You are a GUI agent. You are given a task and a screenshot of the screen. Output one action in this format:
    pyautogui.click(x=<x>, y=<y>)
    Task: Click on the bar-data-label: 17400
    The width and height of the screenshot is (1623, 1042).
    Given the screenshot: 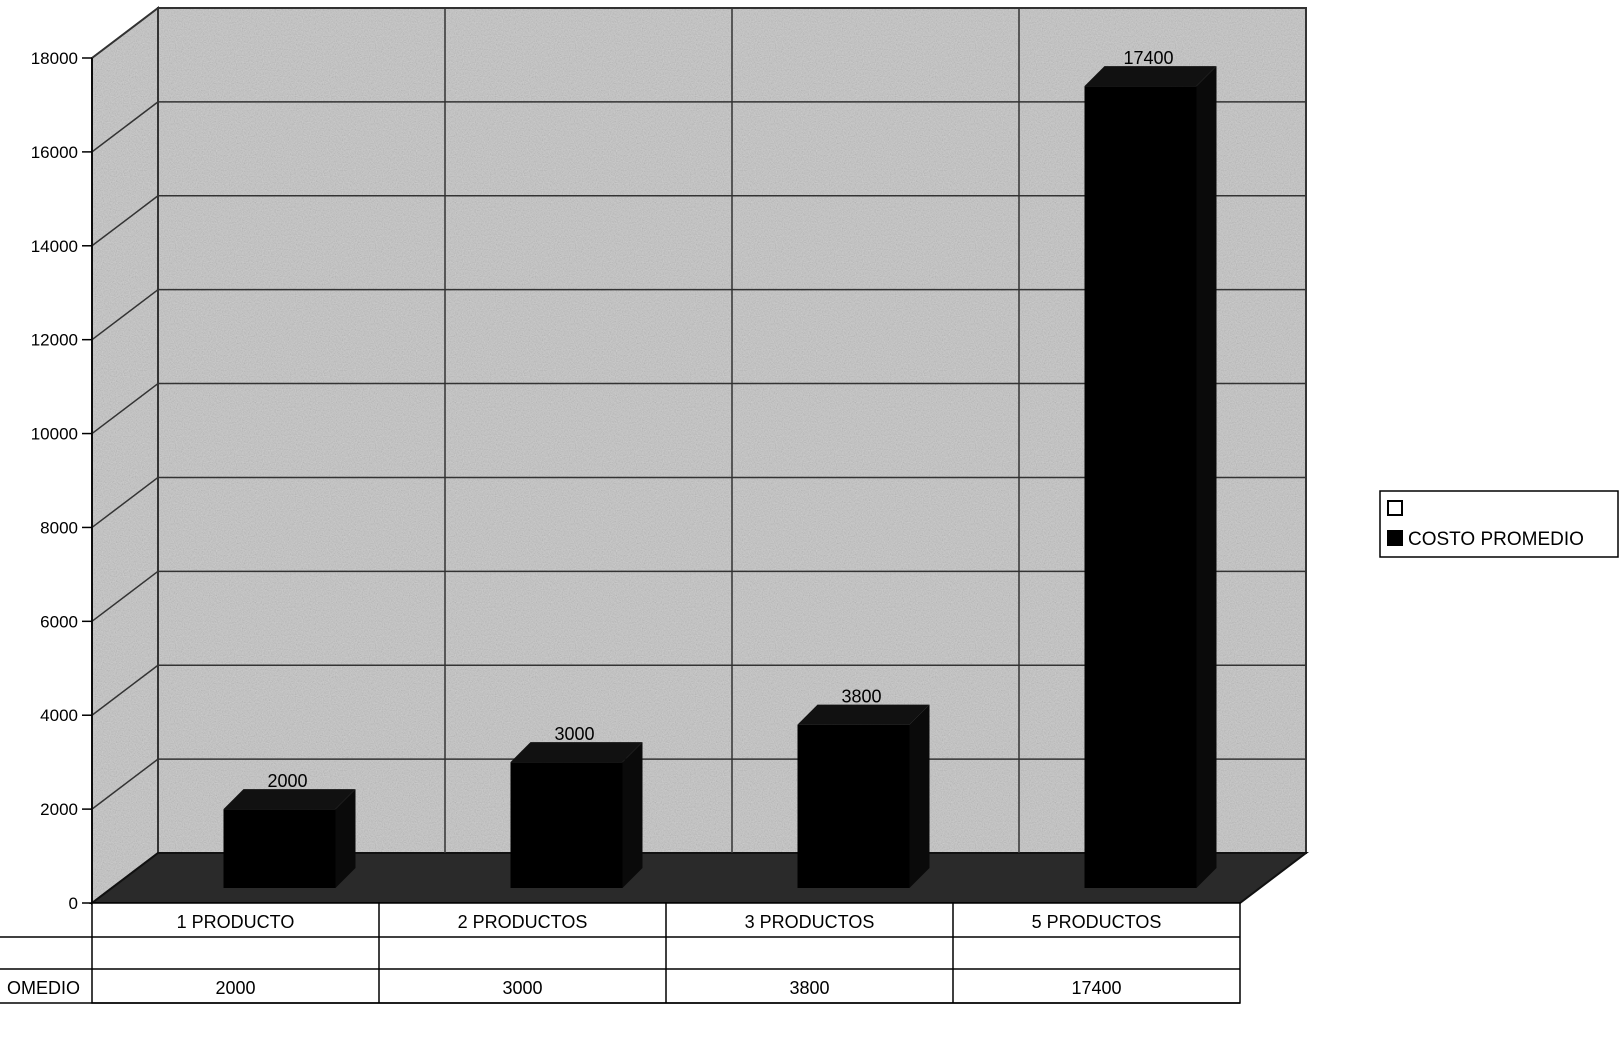 What is the action you would take?
    pyautogui.click(x=1148, y=58)
    